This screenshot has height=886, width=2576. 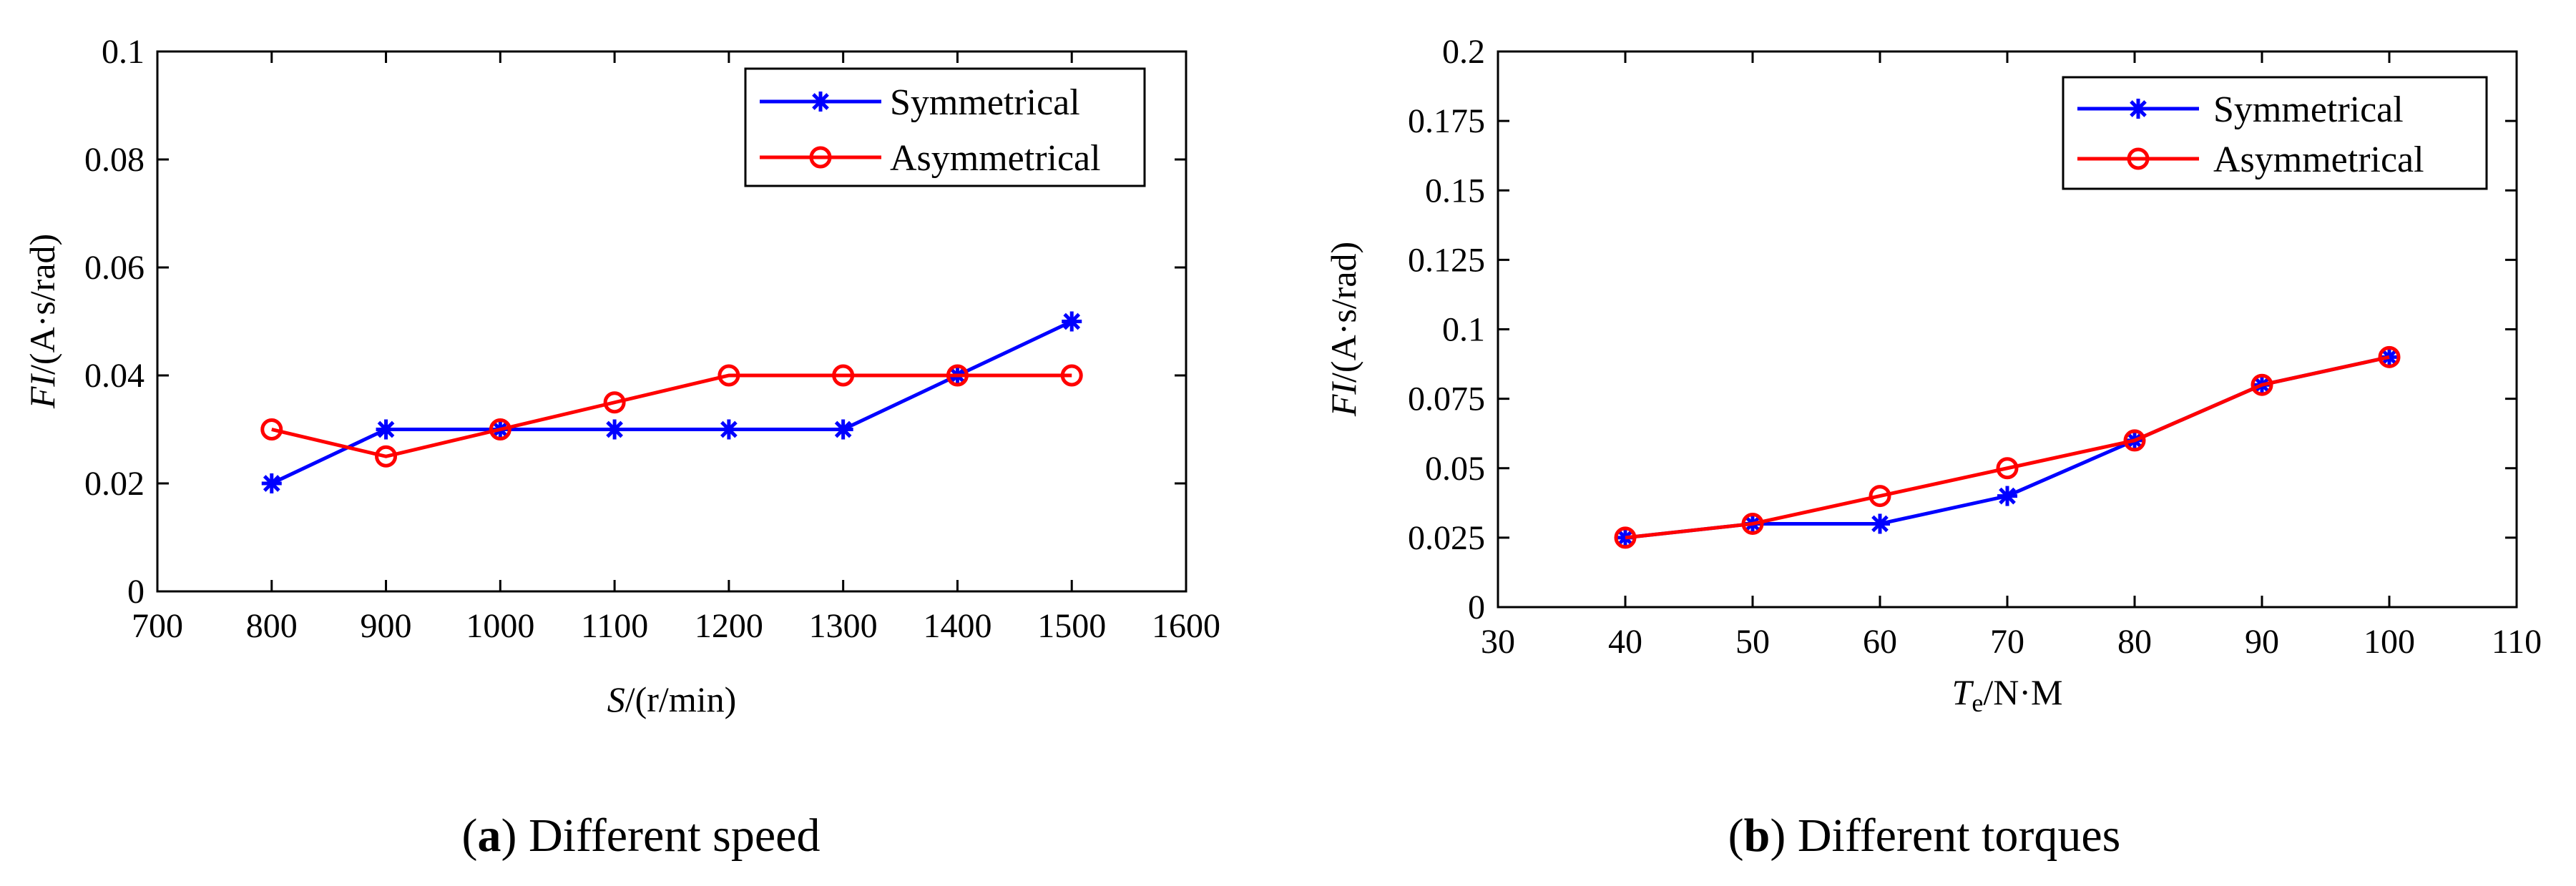 What do you see at coordinates (500, 626) in the screenshot?
I see `panel-a-x-tick-label: 1000` at bounding box center [500, 626].